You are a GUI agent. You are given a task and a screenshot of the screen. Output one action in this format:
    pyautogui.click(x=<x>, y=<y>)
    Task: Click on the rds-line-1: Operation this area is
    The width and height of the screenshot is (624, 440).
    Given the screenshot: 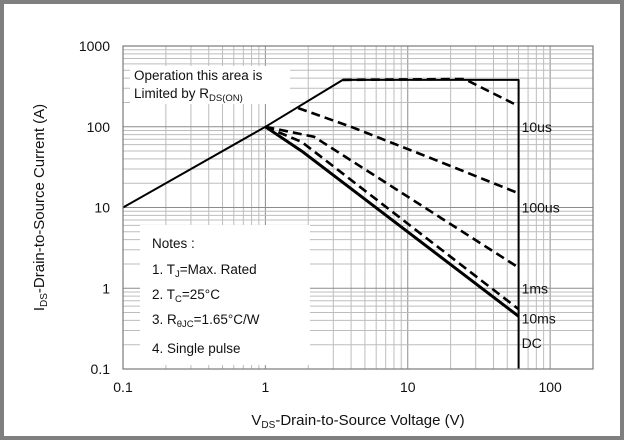 What is the action you would take?
    pyautogui.click(x=198, y=75)
    